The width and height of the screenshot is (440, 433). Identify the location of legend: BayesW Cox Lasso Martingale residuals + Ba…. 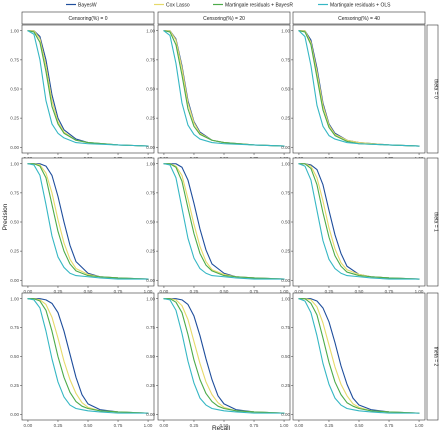
(228, 5).